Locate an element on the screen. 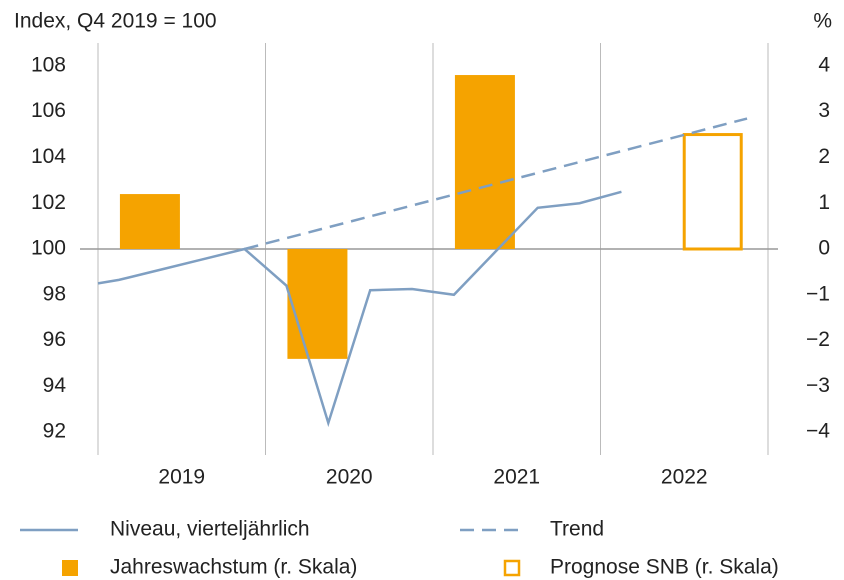  y2-tick-label: −4 is located at coordinates (818, 431).